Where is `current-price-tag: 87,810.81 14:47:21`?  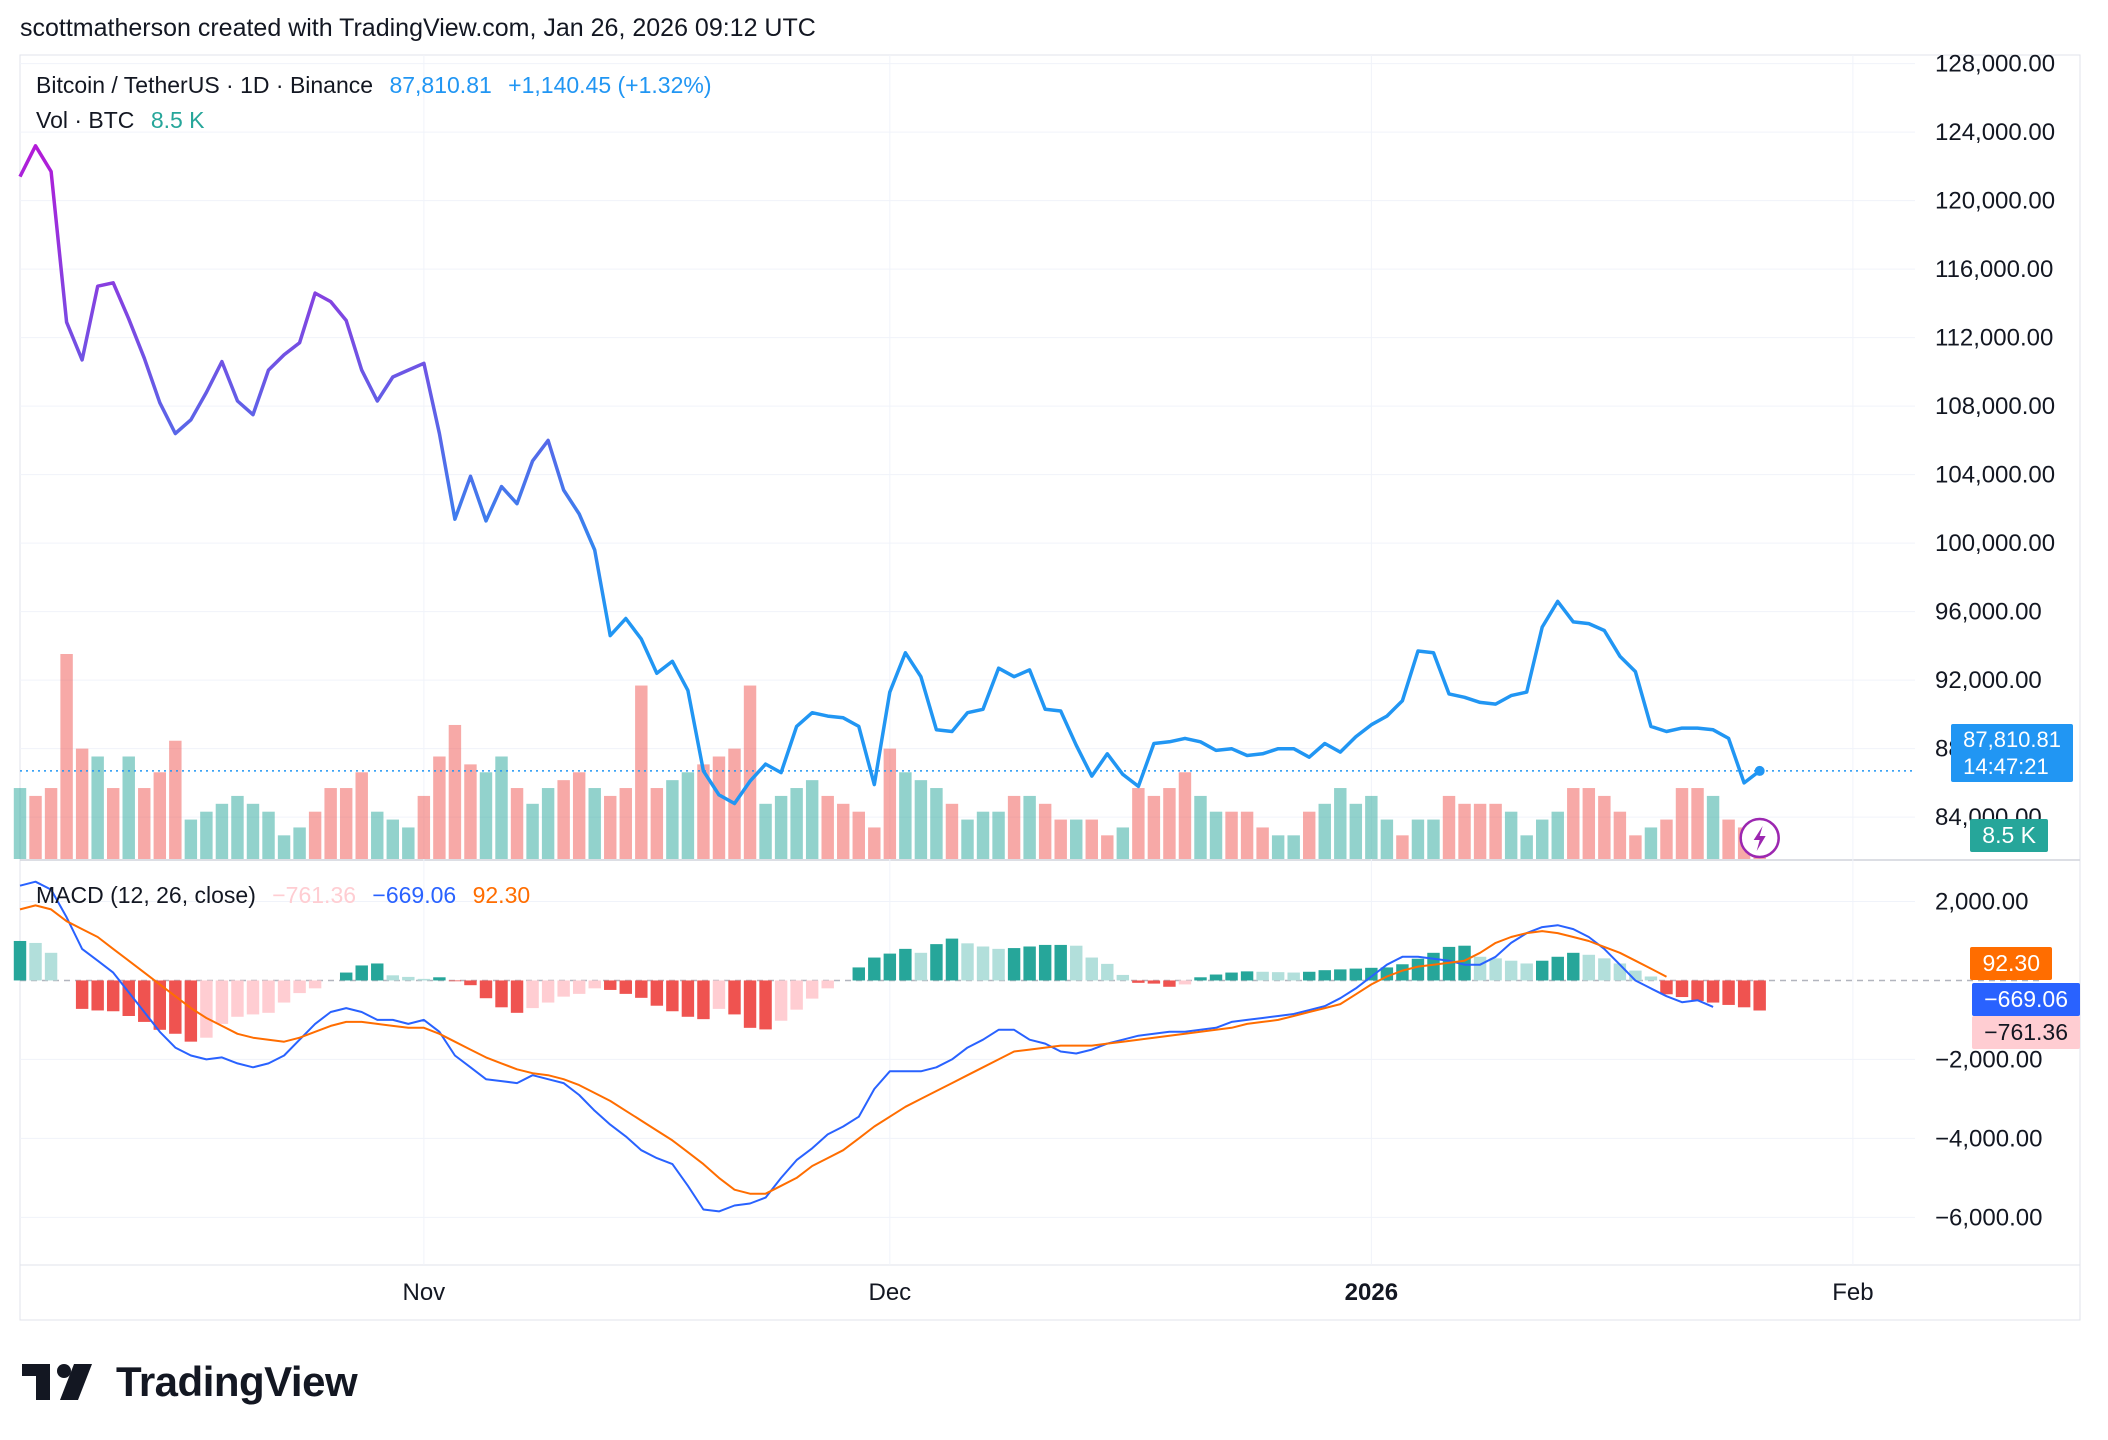 current-price-tag: 87,810.81 14:47:21 is located at coordinates (2012, 753).